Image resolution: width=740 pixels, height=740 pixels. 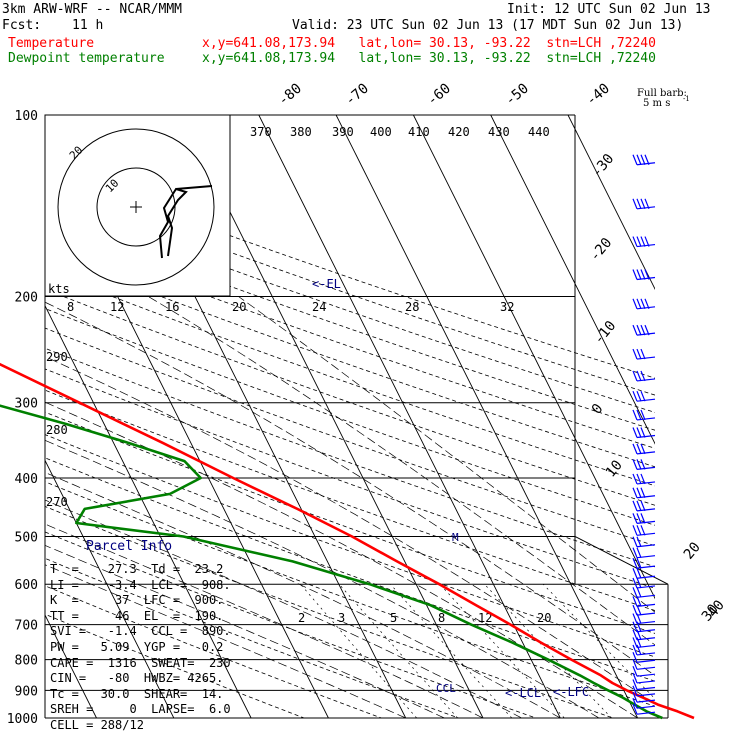 I want to click on temperature-legend: Temperature, so click(x=51, y=43).